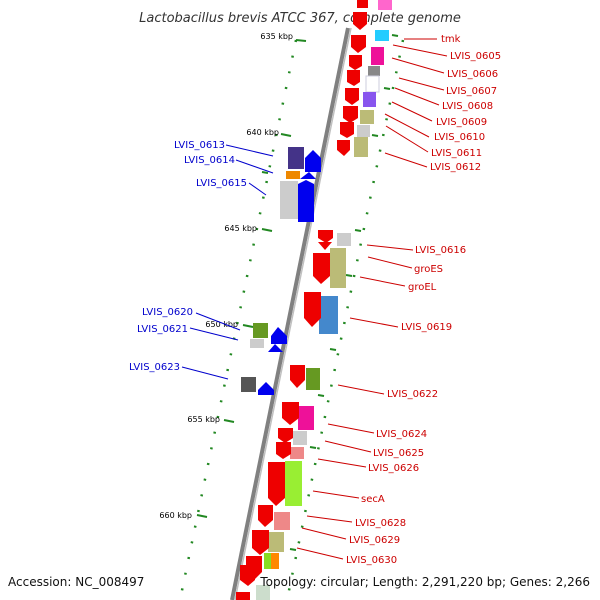  What do you see at coordinates (199, 145) in the screenshot?
I see `gene-label-LVIS_0613: LVIS_0613` at bounding box center [199, 145].